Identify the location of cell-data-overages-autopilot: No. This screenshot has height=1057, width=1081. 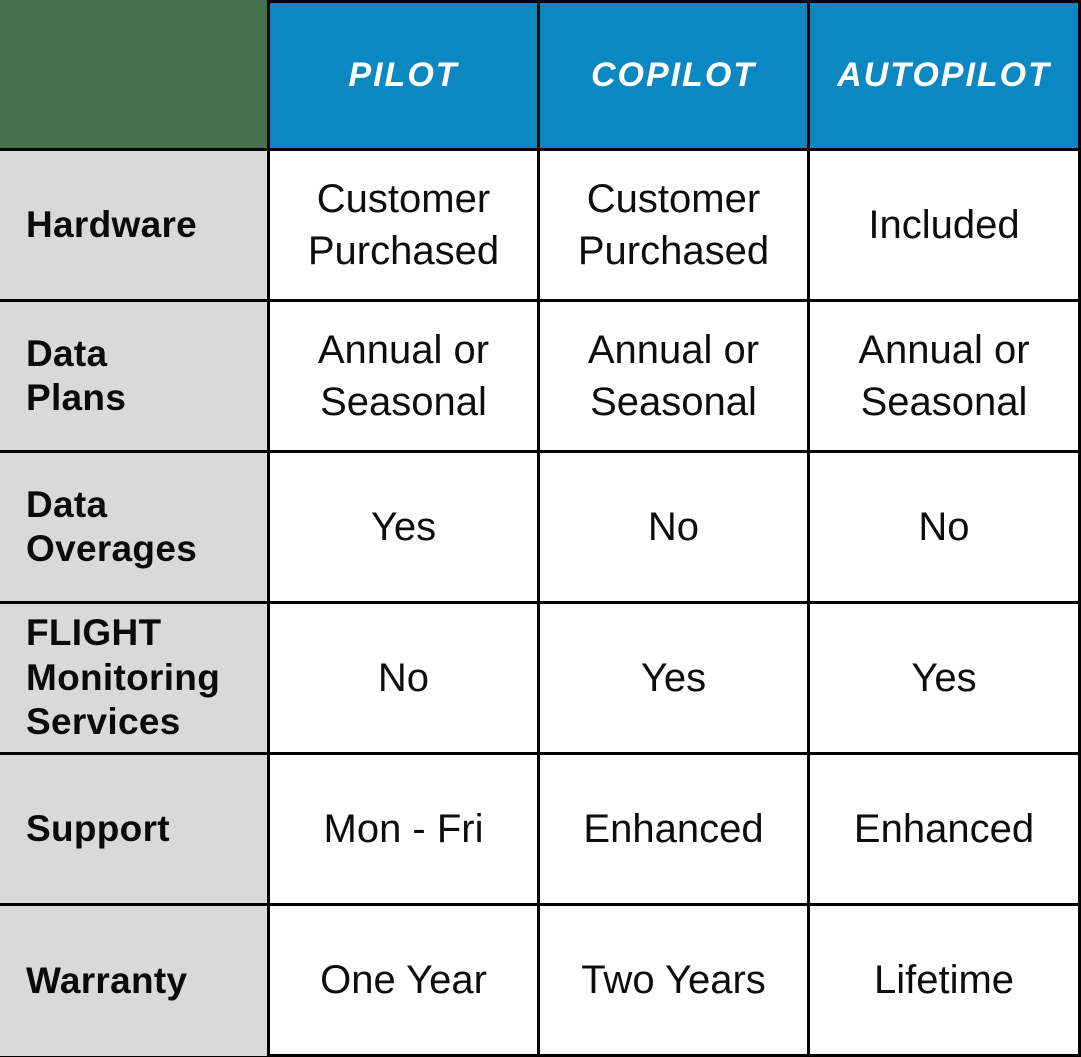
(945, 528).